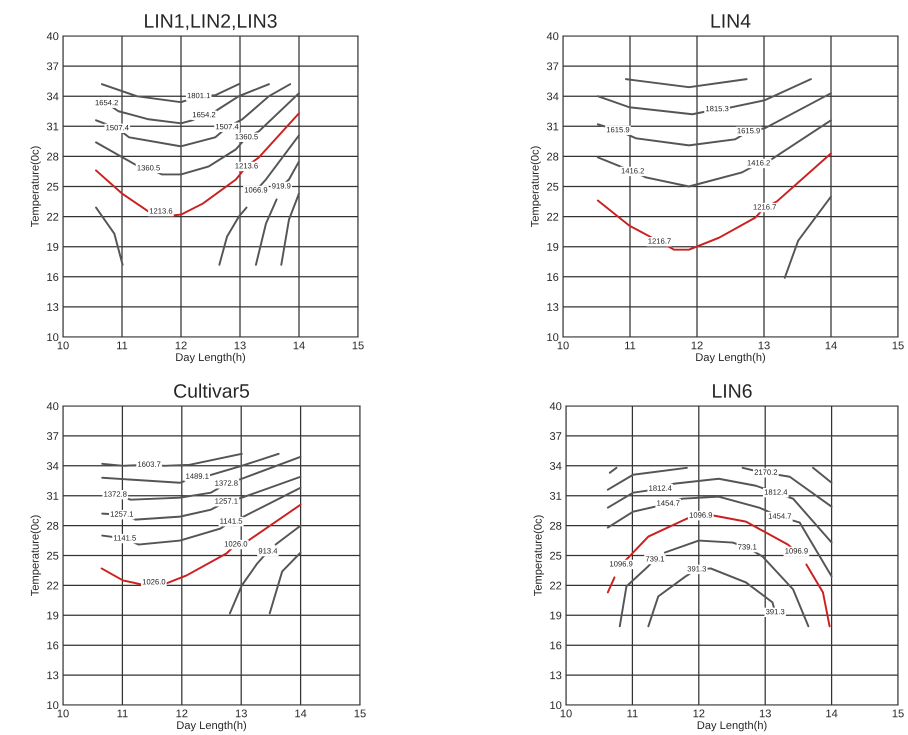  Describe the element at coordinates (211, 22) in the screenshot. I see `chart-title: LIN1,LIN2,LIN3` at that location.